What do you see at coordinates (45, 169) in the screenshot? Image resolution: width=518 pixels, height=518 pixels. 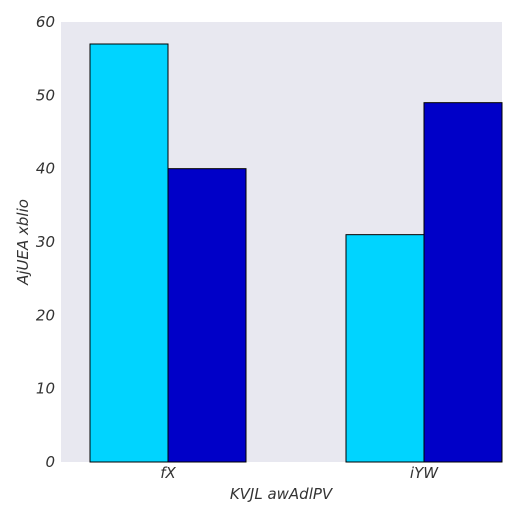 I see `y-tick-label: 40` at bounding box center [45, 169].